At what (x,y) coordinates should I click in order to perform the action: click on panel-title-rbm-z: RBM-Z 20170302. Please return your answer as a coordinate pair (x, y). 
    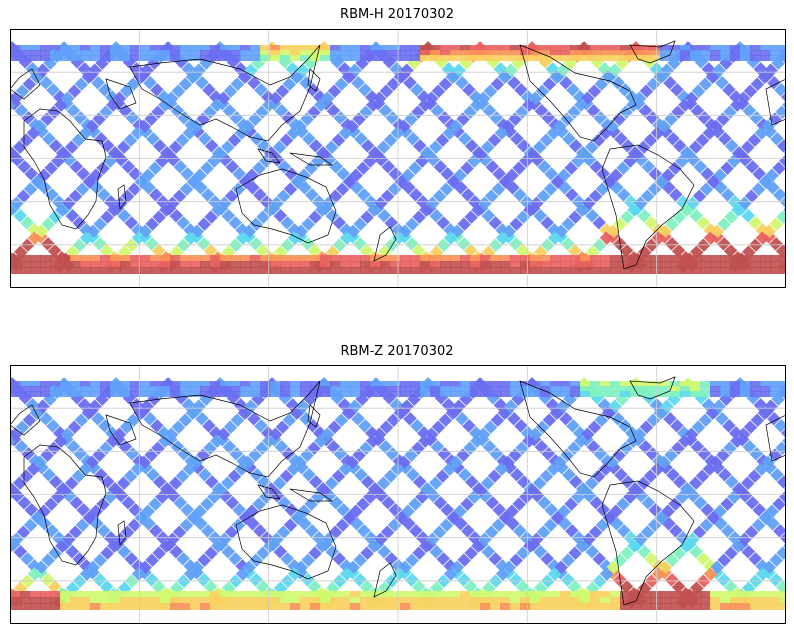
    Looking at the image, I should click on (397, 351).